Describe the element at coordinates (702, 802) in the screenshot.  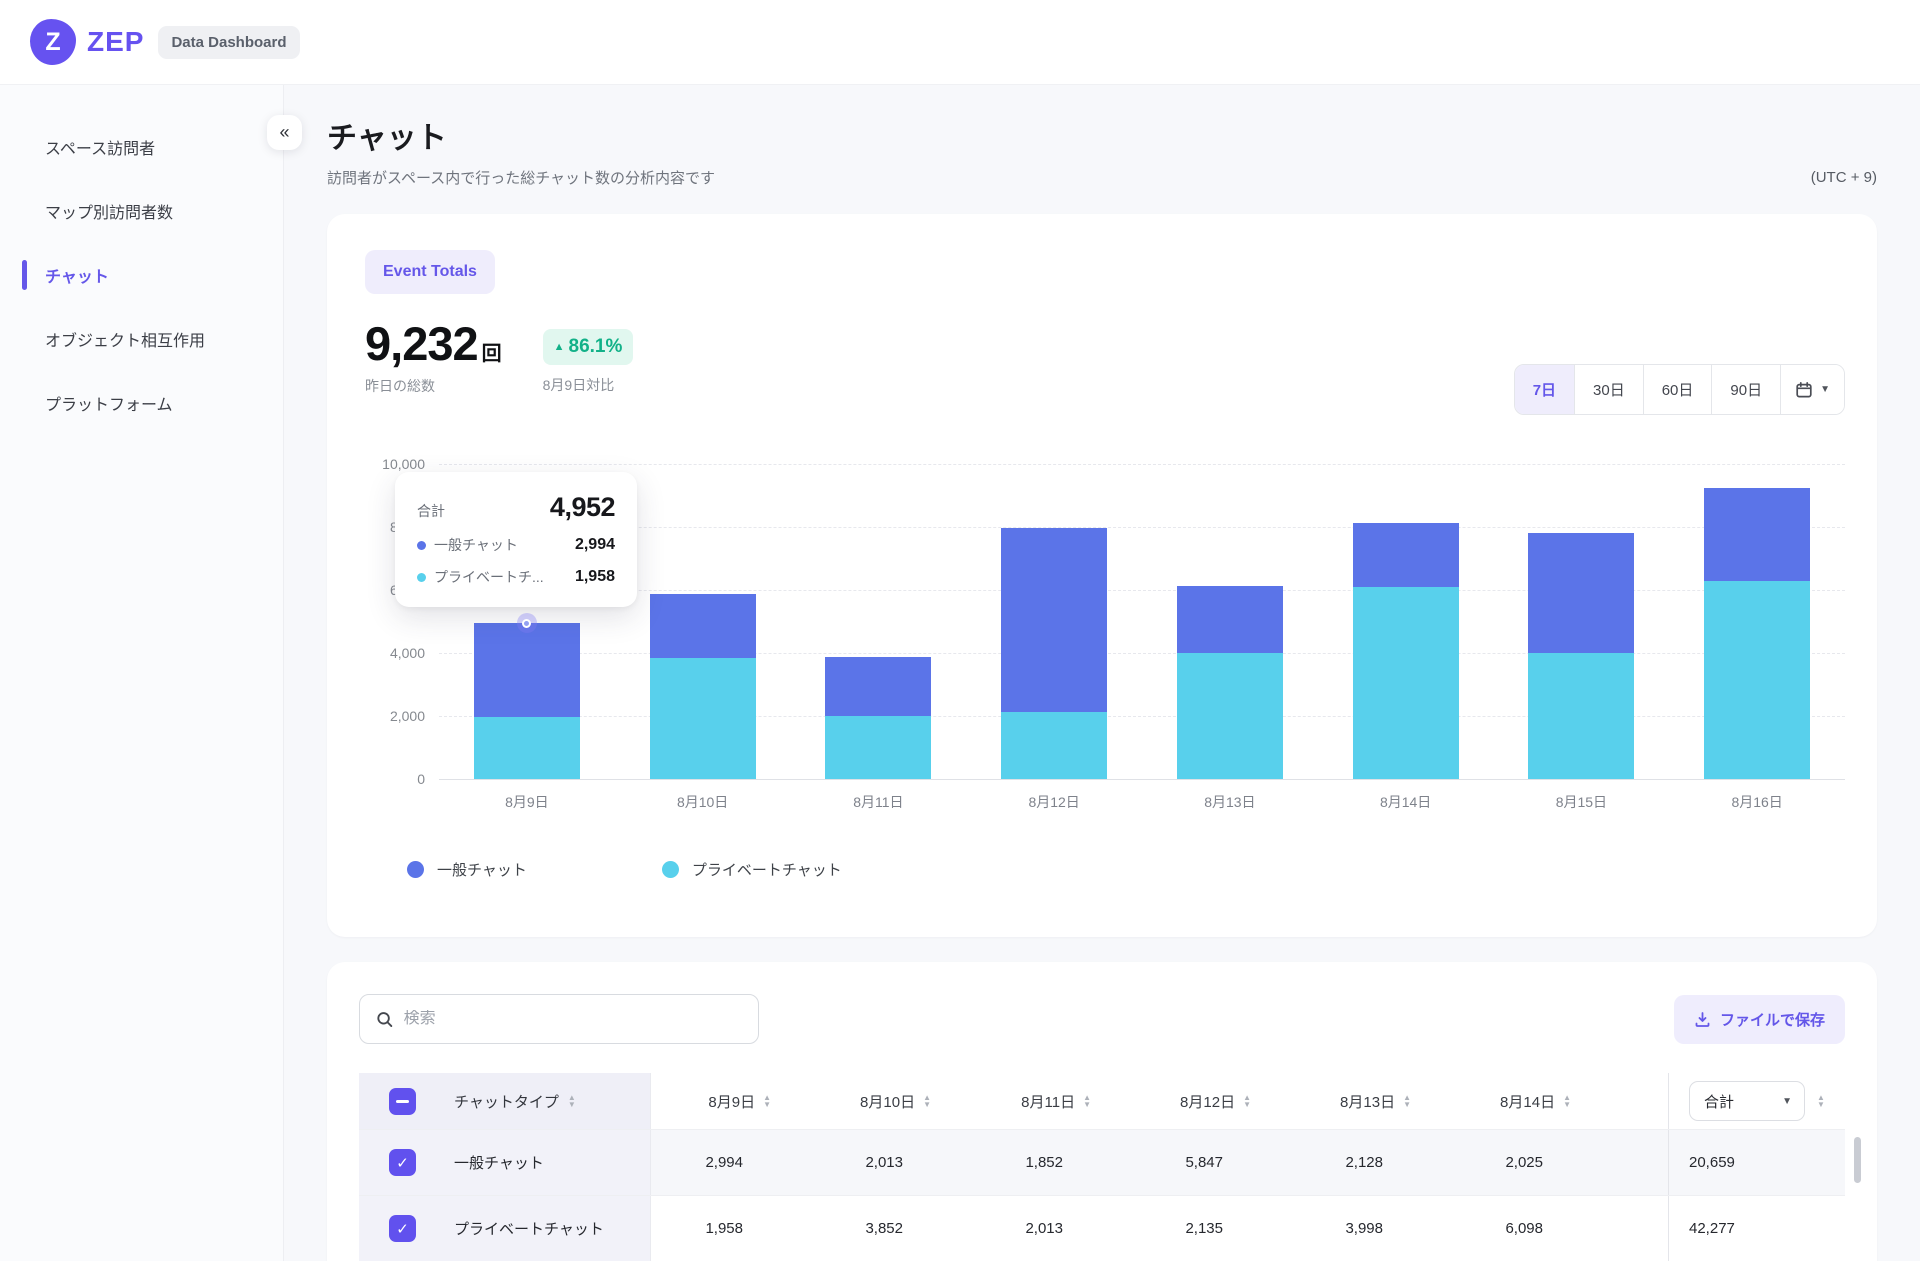
I see `x-axis-label: 8月10日` at that location.